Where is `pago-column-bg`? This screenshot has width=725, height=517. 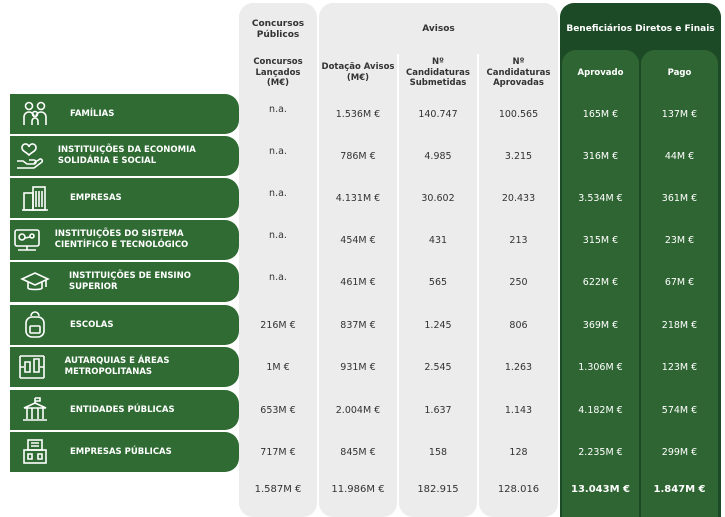
pago-column-bg is located at coordinates (679, 283).